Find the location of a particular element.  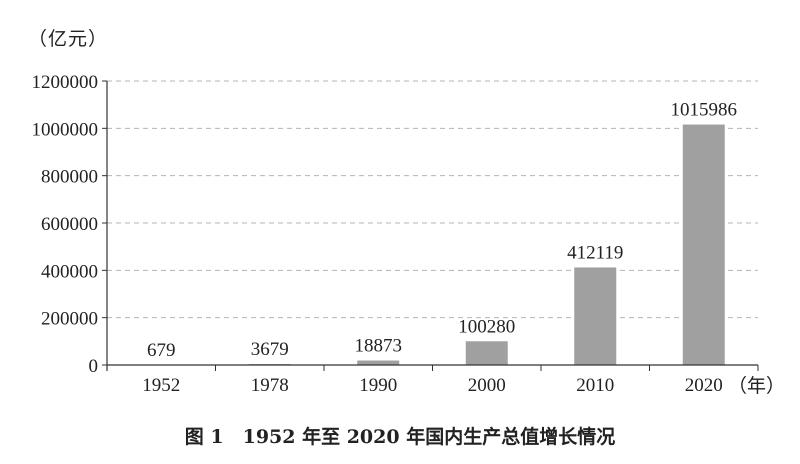

y-tick-label: 200000 is located at coordinates (69, 319).